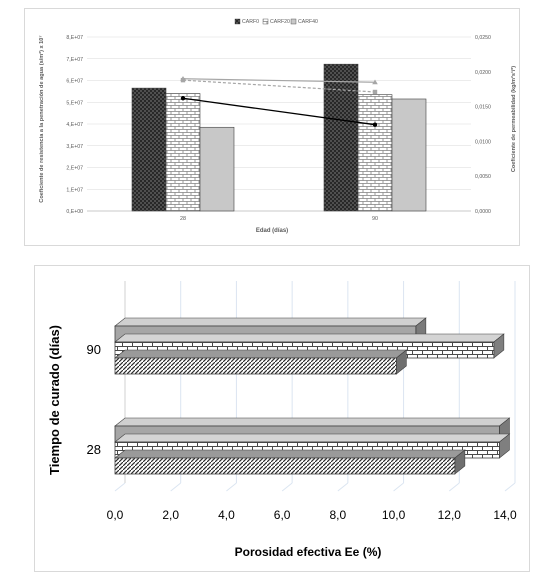 This screenshot has height=580, width=544. Describe the element at coordinates (183, 219) in the screenshot. I see `x-tick-label: 28` at that location.